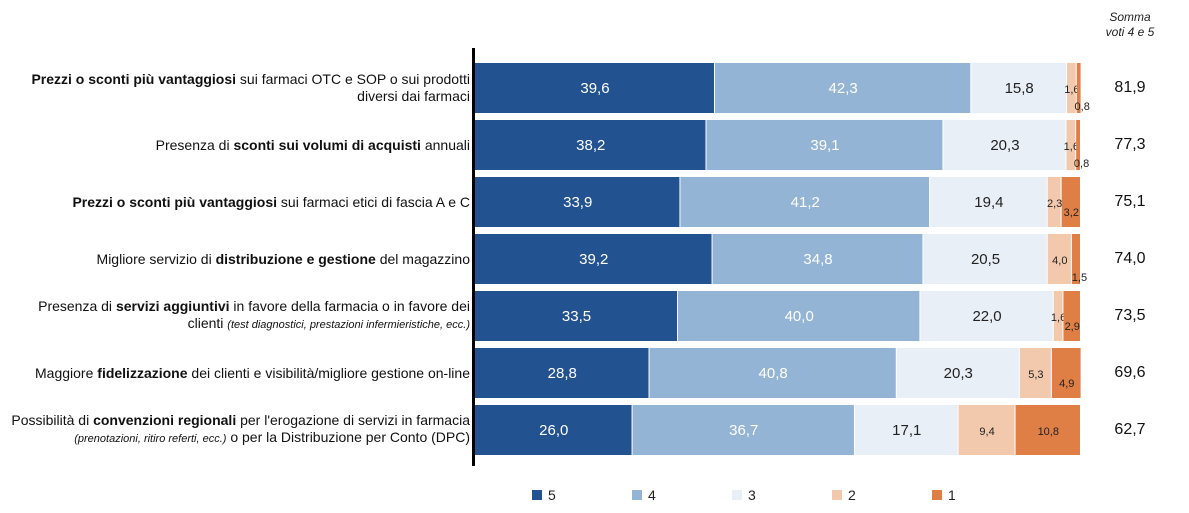 This screenshot has width=1189, height=513. What do you see at coordinates (134, 79) in the screenshot?
I see `category-label-text: Prezzi o sconti più vantaggiosi` at bounding box center [134, 79].